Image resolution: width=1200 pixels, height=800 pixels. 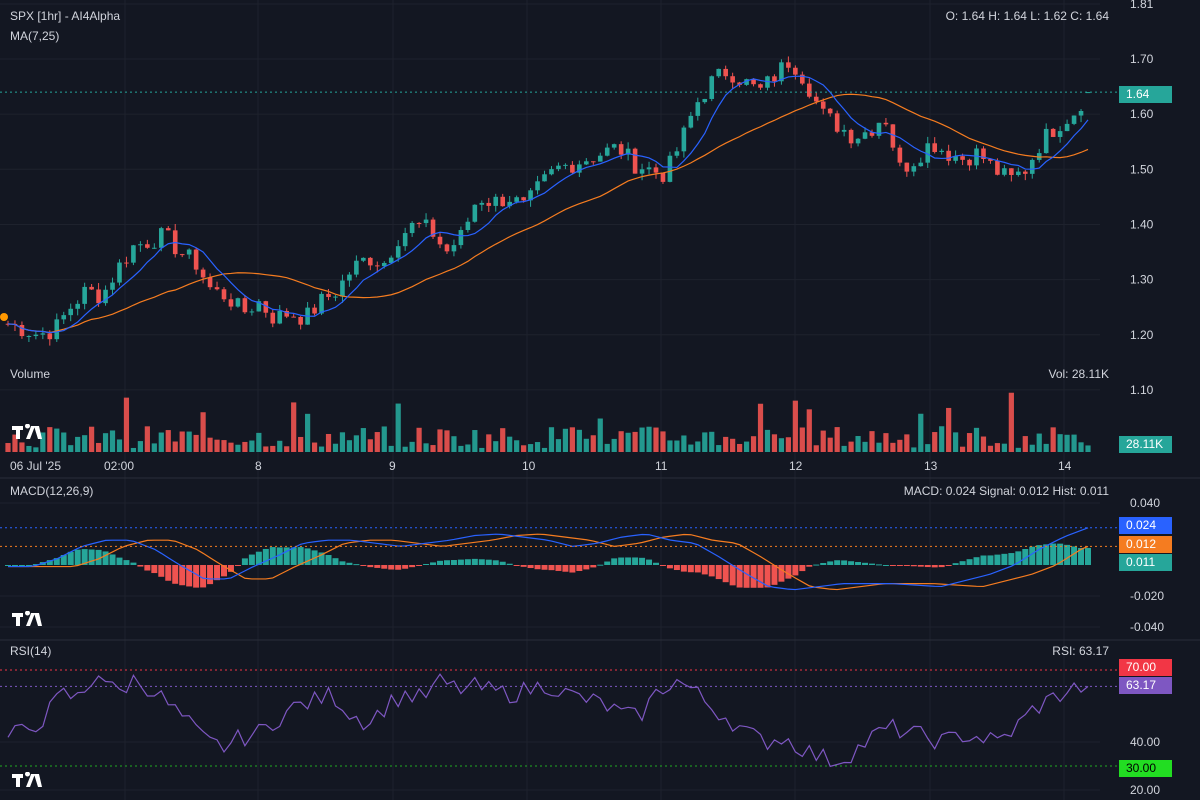 What do you see at coordinates (1142, 5) in the screenshot?
I see `price-tick-label: 1.81` at bounding box center [1142, 5].